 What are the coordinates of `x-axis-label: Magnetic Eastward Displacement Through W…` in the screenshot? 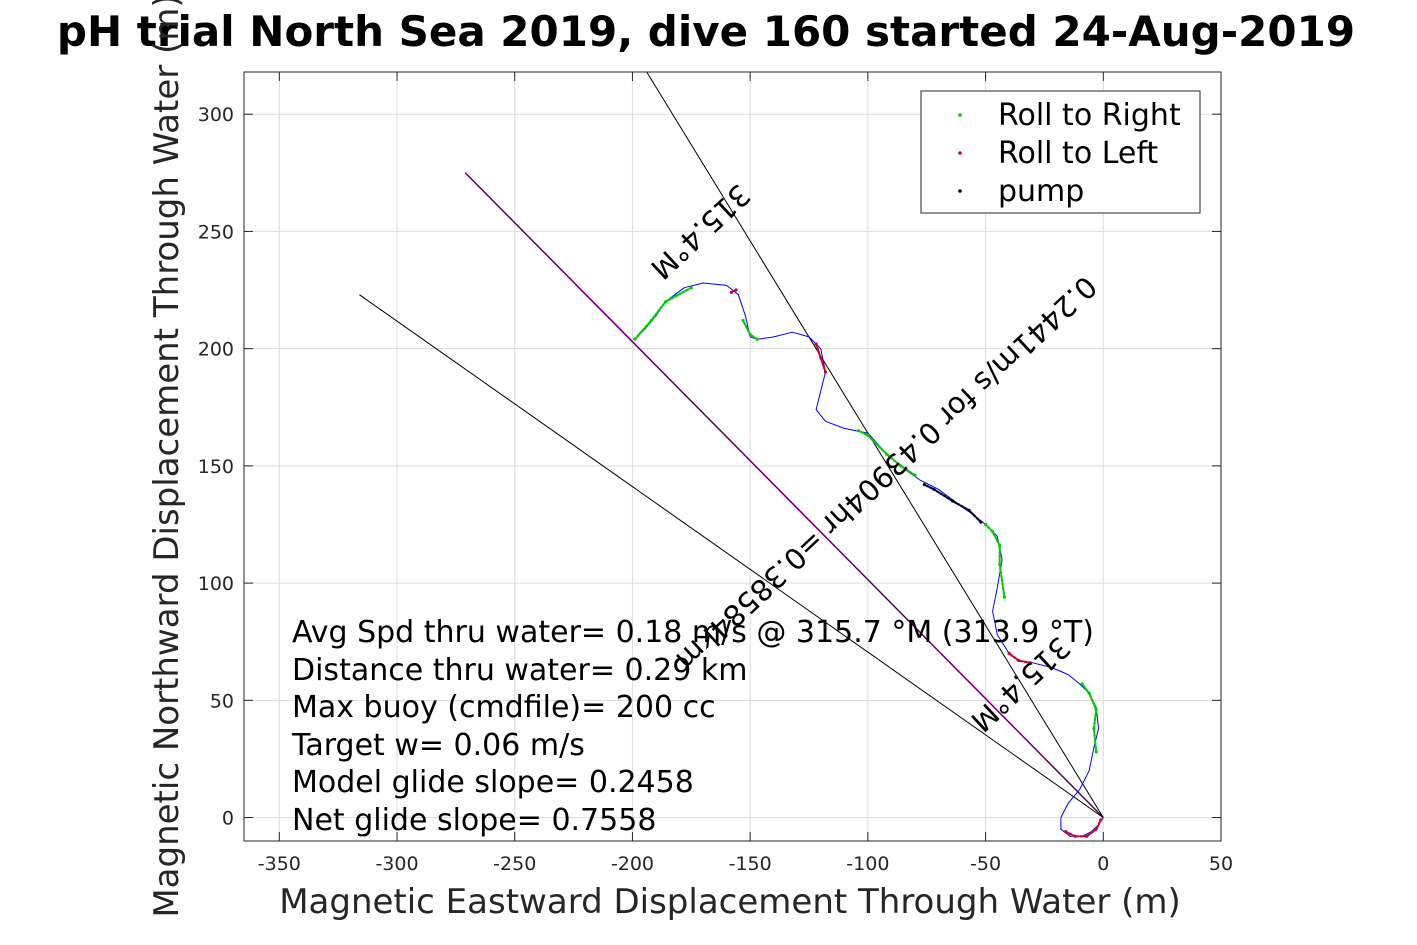 It's located at (730, 902).